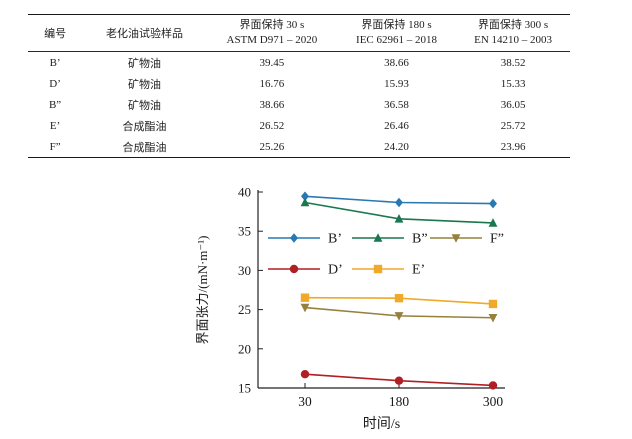 This screenshot has width=632, height=439. Describe the element at coordinates (513, 146) in the screenshot. I see `cell-v300: 23.96` at that location.